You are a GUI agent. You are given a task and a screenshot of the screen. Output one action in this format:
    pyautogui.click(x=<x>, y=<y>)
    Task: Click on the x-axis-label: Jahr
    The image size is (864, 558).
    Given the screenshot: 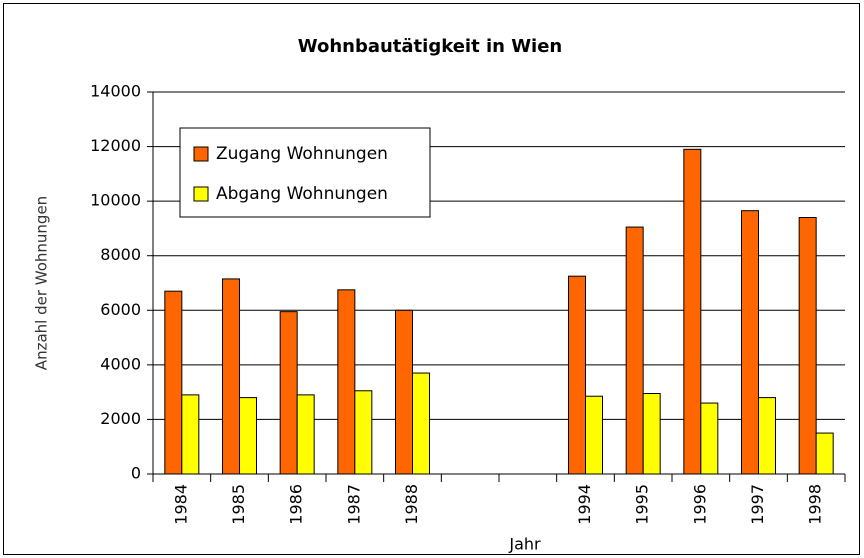 What is the action you would take?
    pyautogui.click(x=524, y=544)
    